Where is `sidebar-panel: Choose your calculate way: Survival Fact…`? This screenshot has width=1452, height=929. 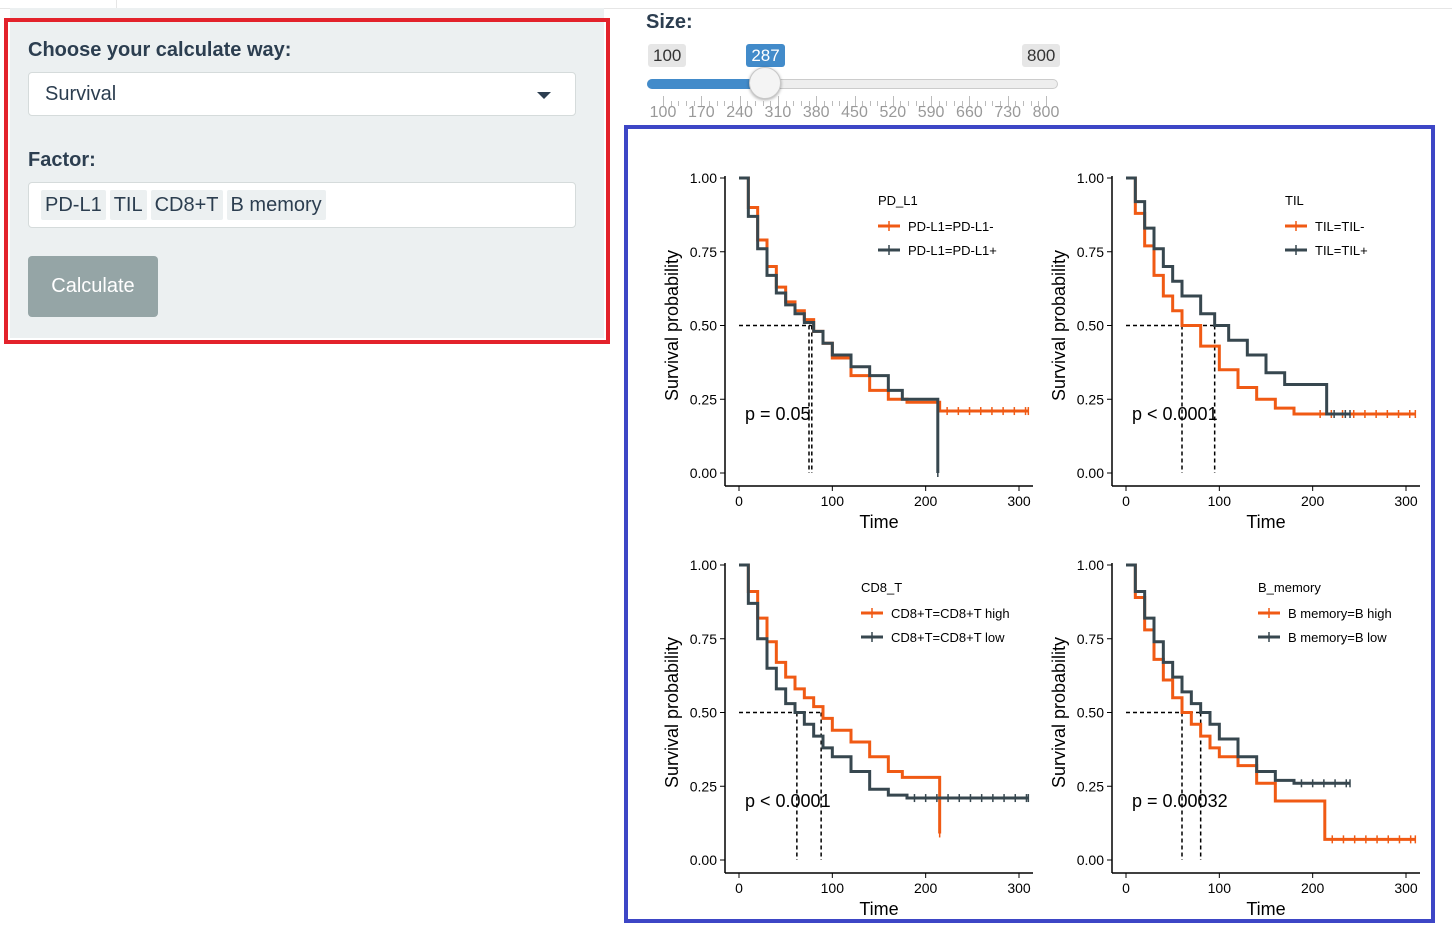
sidebar-panel: Choose your calculate way: Survival Fact… is located at coordinates (307, 173).